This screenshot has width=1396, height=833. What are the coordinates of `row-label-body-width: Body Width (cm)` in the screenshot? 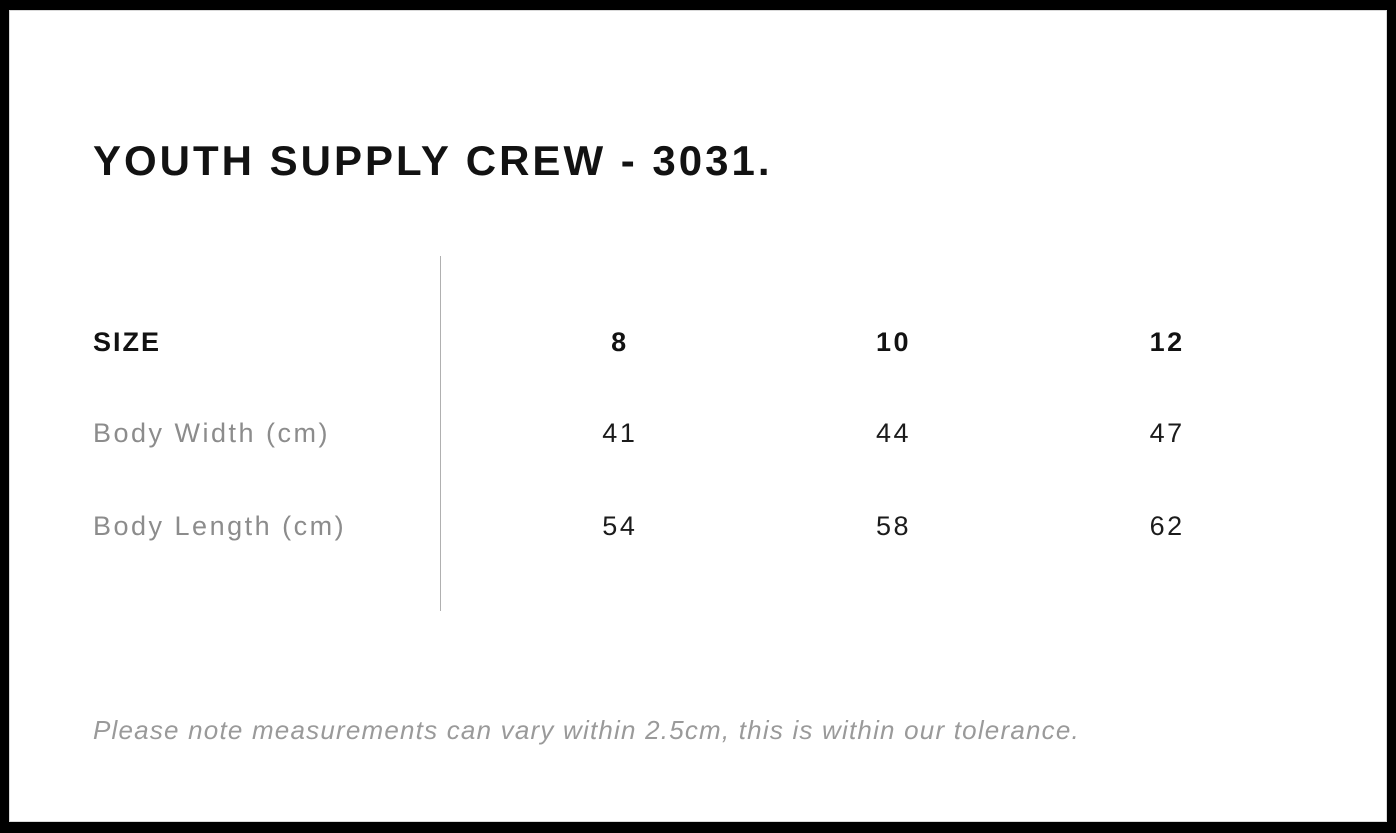 It's located at (212, 432).